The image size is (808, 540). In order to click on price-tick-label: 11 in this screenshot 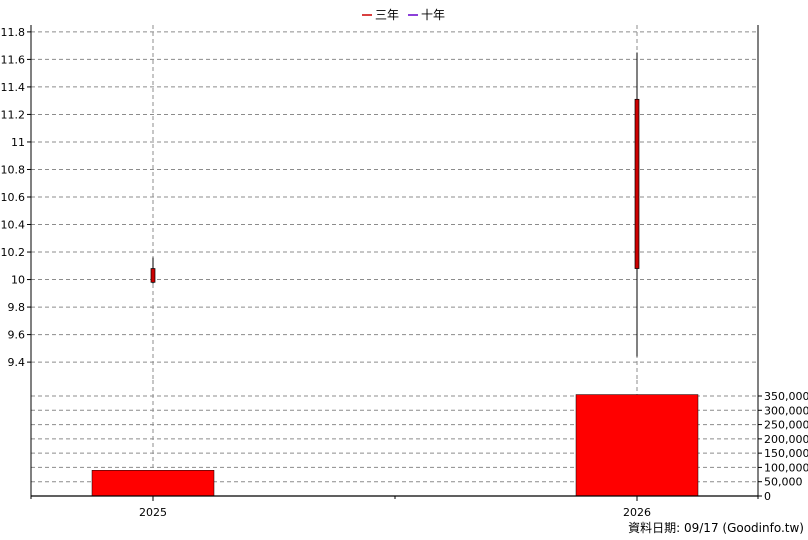, I will do `click(18, 142)`.